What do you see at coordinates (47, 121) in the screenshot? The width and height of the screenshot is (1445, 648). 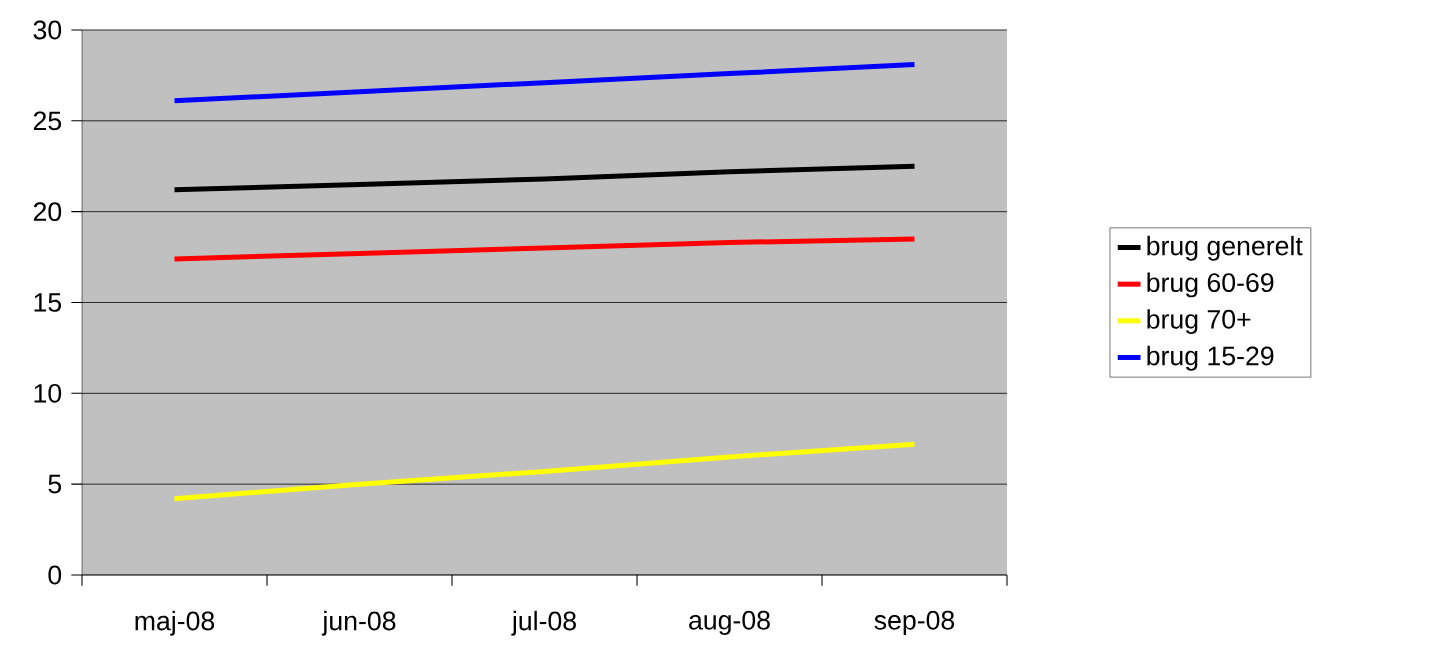 I see `y-tick-label: 25` at bounding box center [47, 121].